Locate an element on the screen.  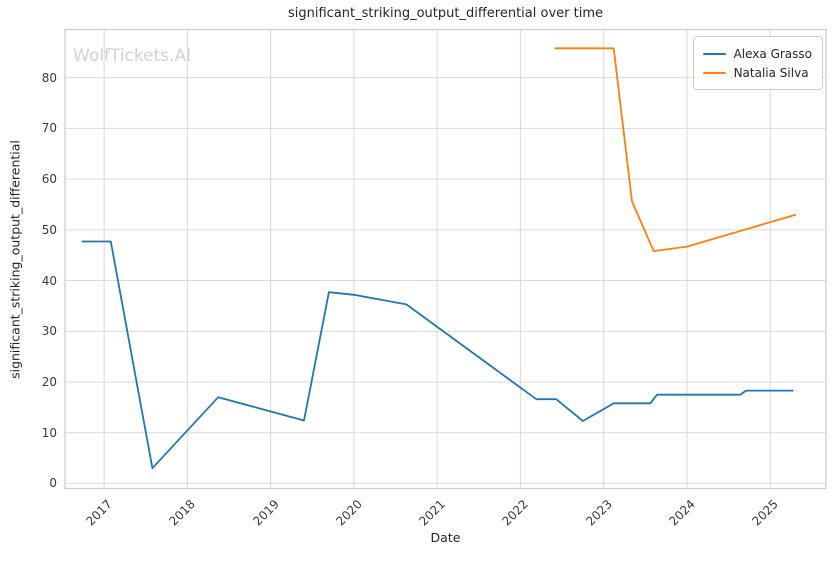
x-axis-label: Date is located at coordinates (445, 537).